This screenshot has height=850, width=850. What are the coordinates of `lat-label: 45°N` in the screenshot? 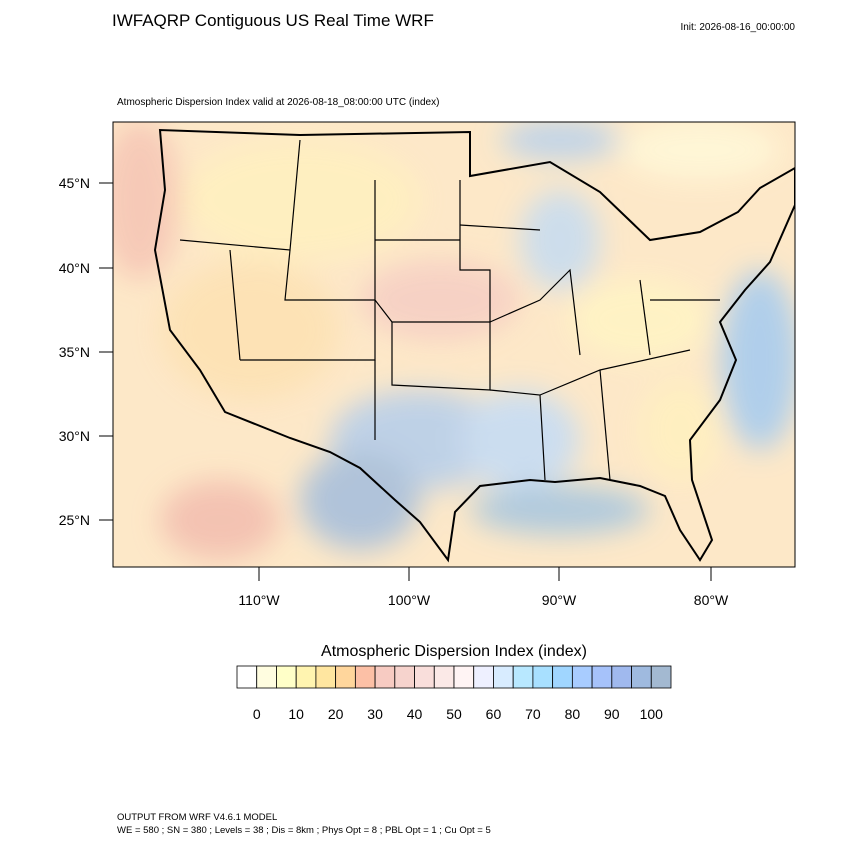 It's located at (74, 183).